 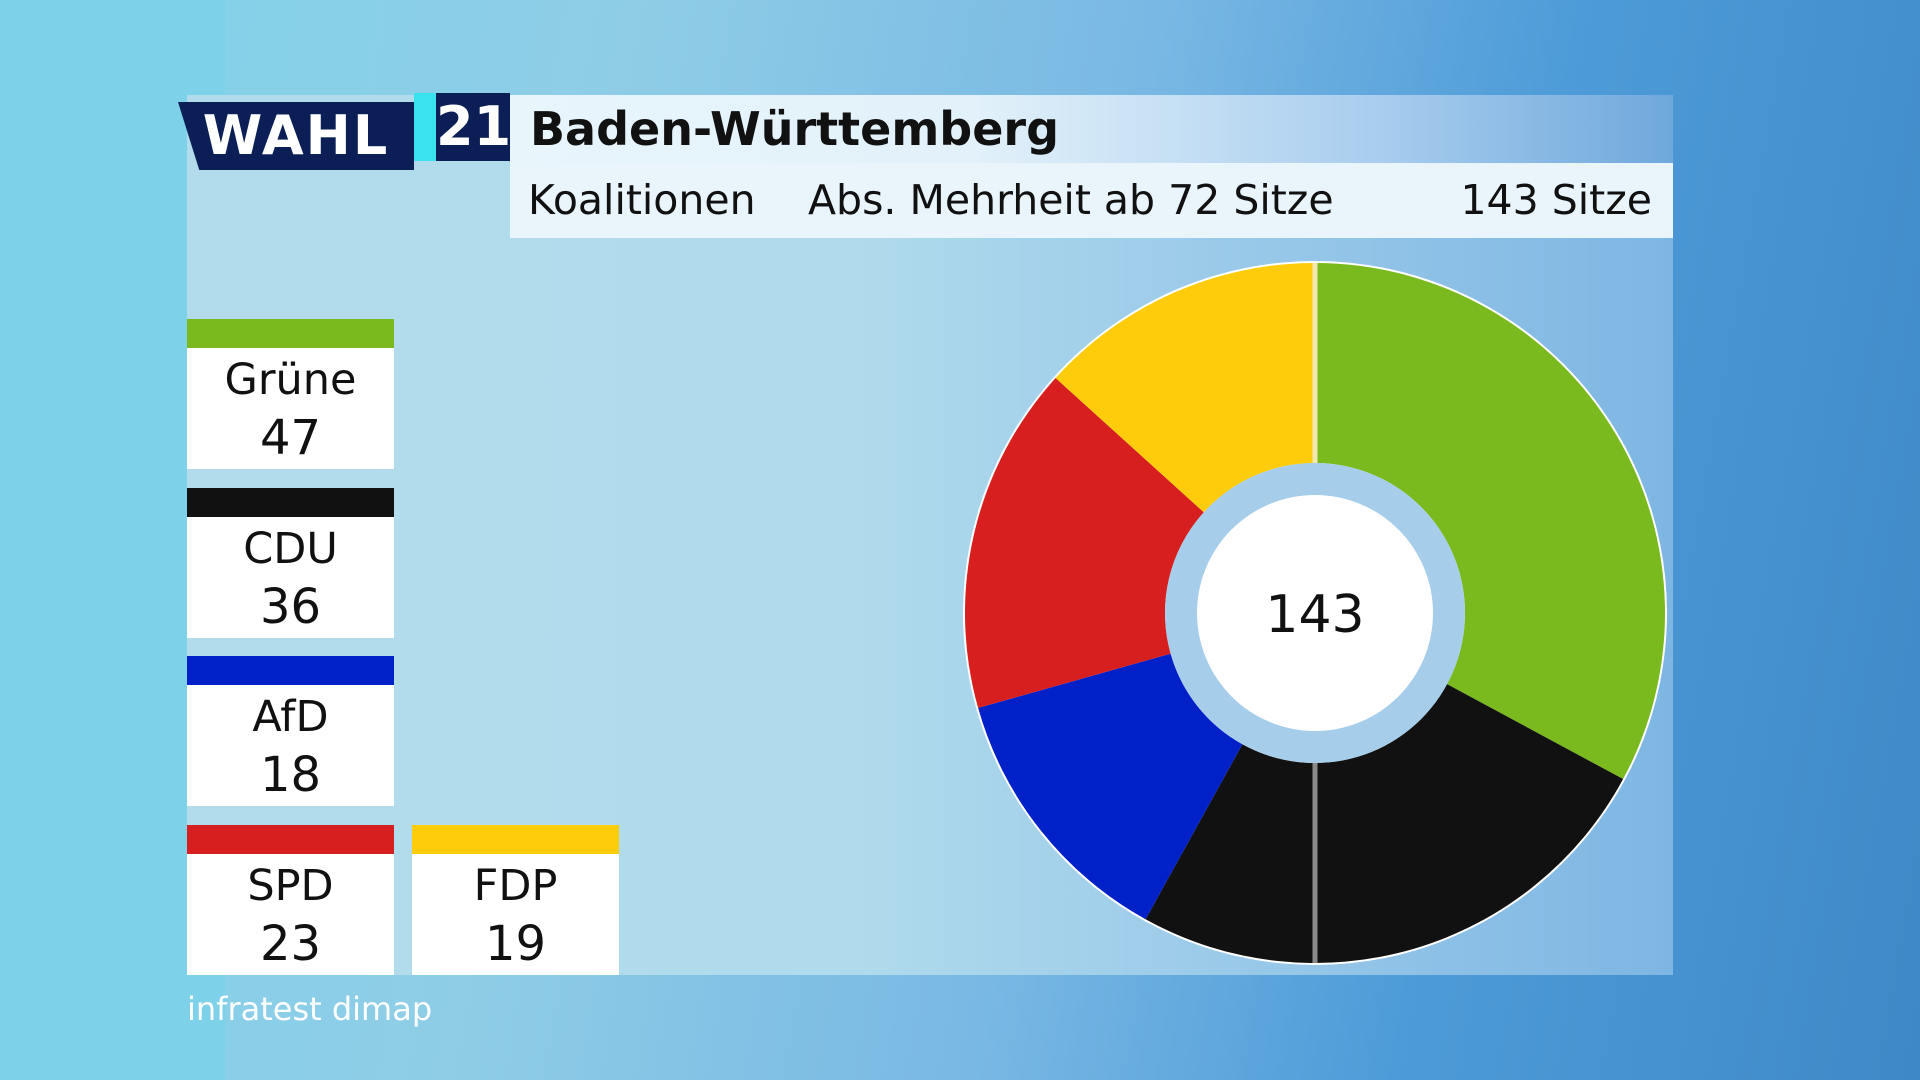 What do you see at coordinates (473, 127) in the screenshot?
I see `wahl-logo-year: 21` at bounding box center [473, 127].